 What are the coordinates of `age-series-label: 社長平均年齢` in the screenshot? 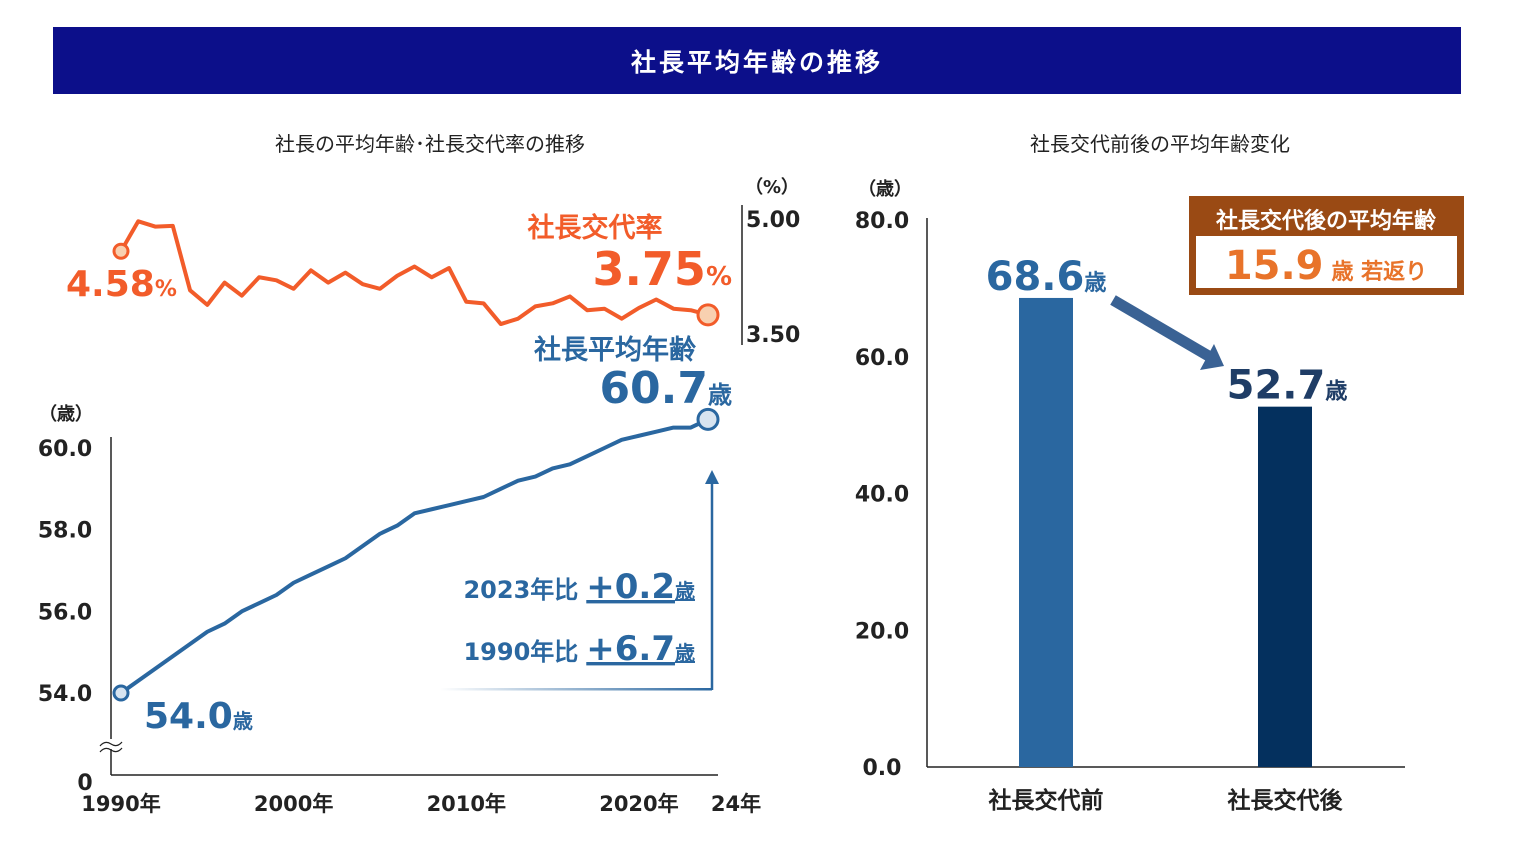 It's located at (615, 350).